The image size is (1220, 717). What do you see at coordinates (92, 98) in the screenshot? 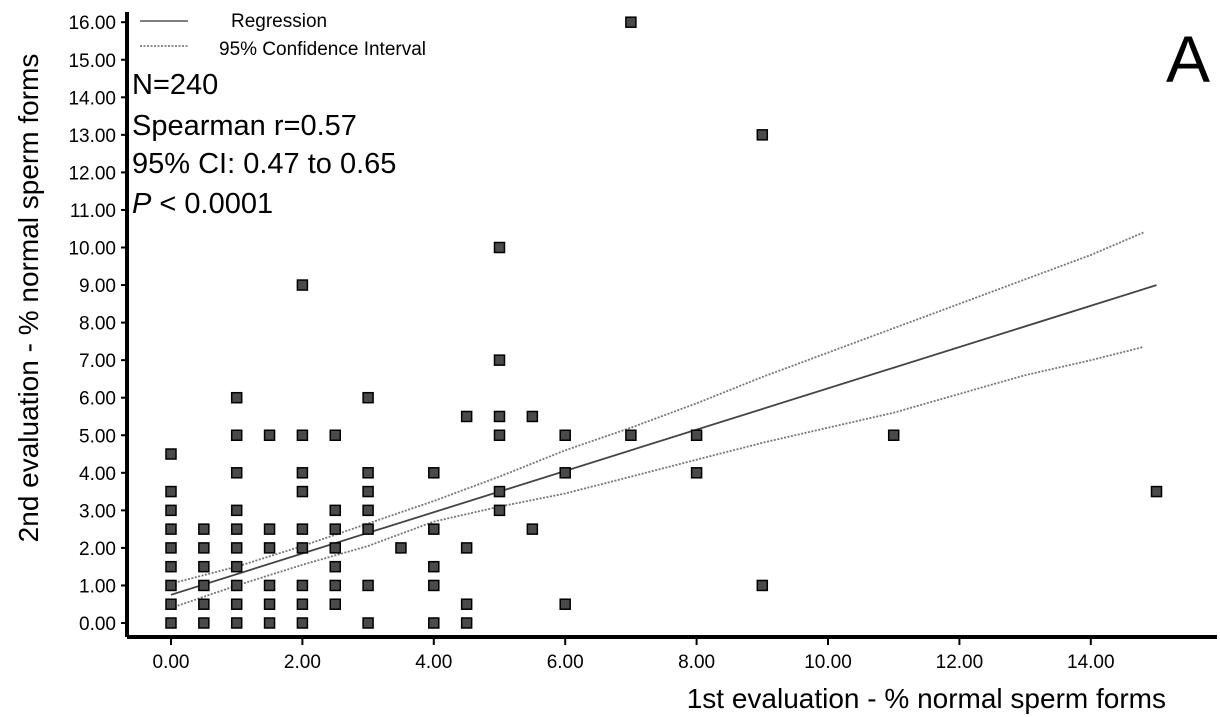
I see `y-tick-label: 14.00` at bounding box center [92, 98].